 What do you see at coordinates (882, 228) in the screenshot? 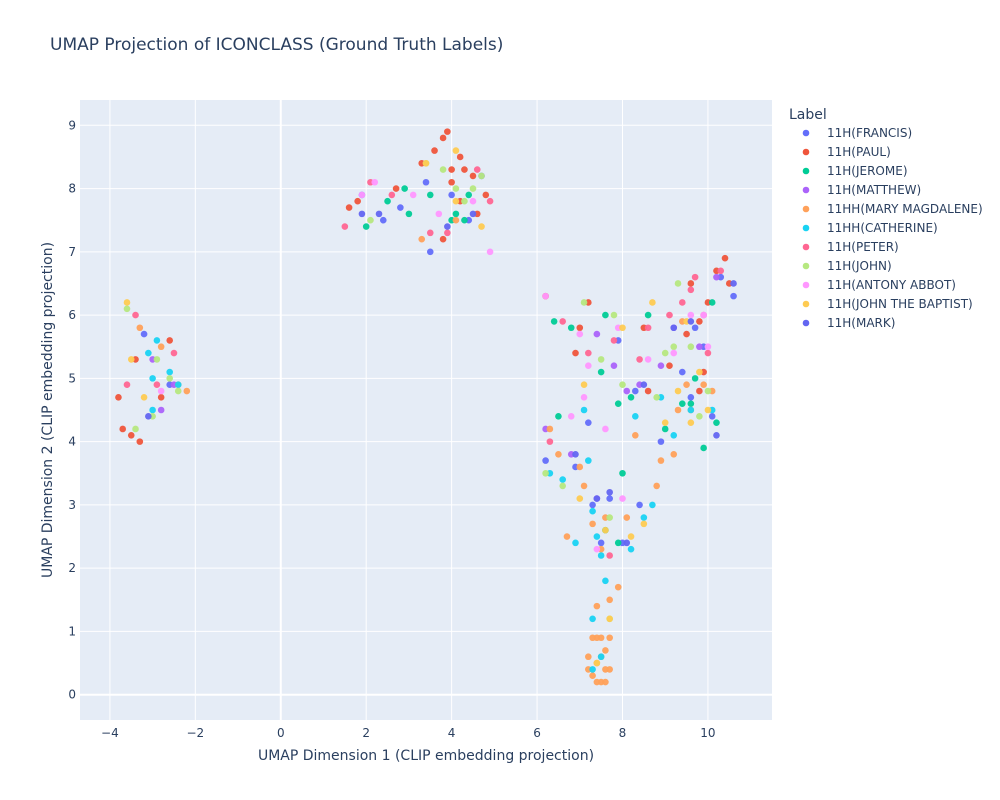
I see `legend-label: 11HH(CATHERINE)` at bounding box center [882, 228].